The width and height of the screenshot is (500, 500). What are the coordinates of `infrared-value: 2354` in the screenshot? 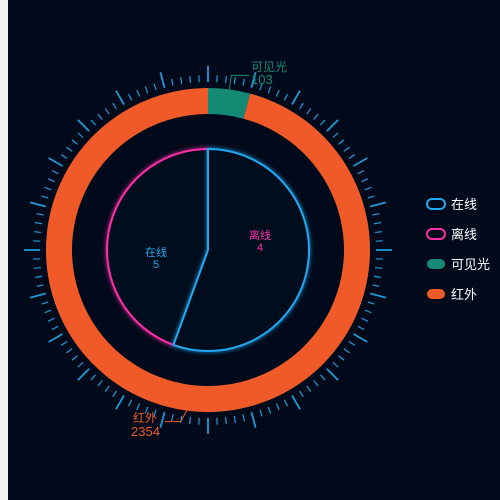 It's located at (145, 431).